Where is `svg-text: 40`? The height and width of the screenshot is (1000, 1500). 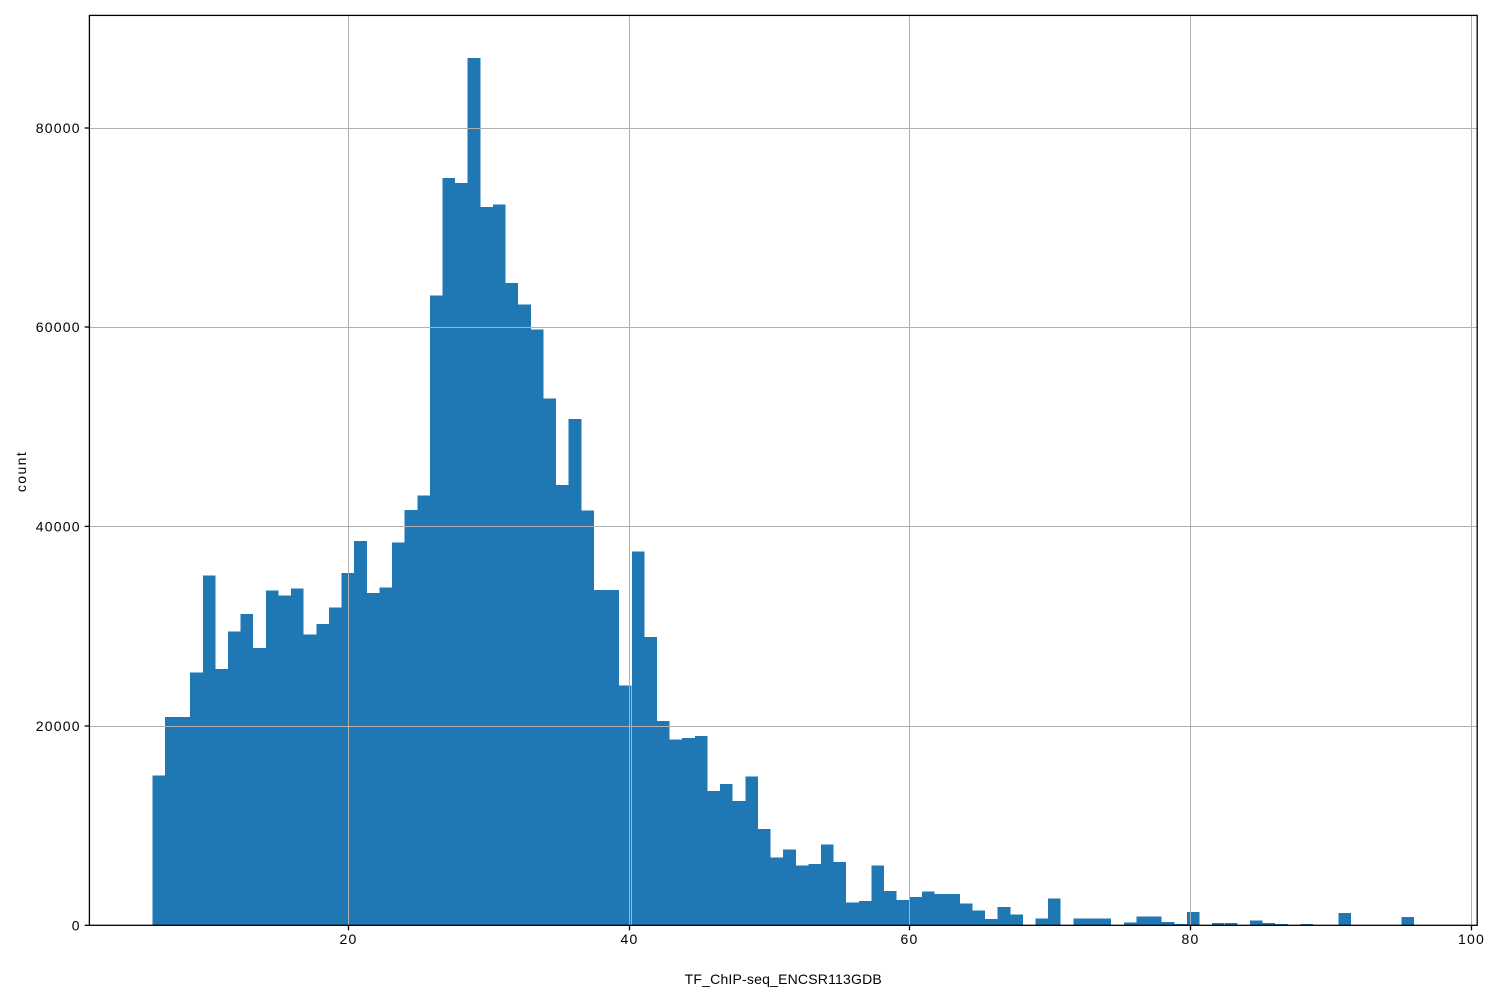
svg-text: 40 is located at coordinates (630, 939).